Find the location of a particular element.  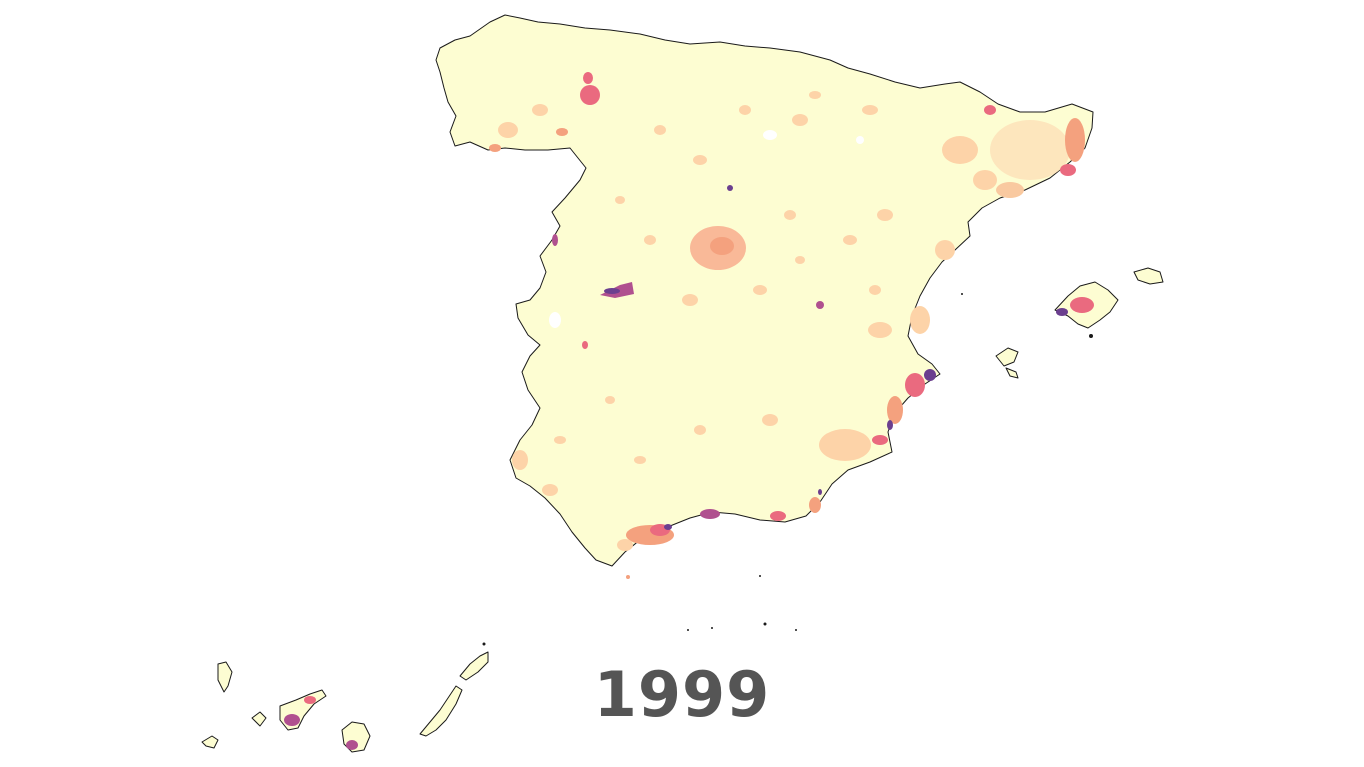

la-gomera is located at coordinates (259, 719).